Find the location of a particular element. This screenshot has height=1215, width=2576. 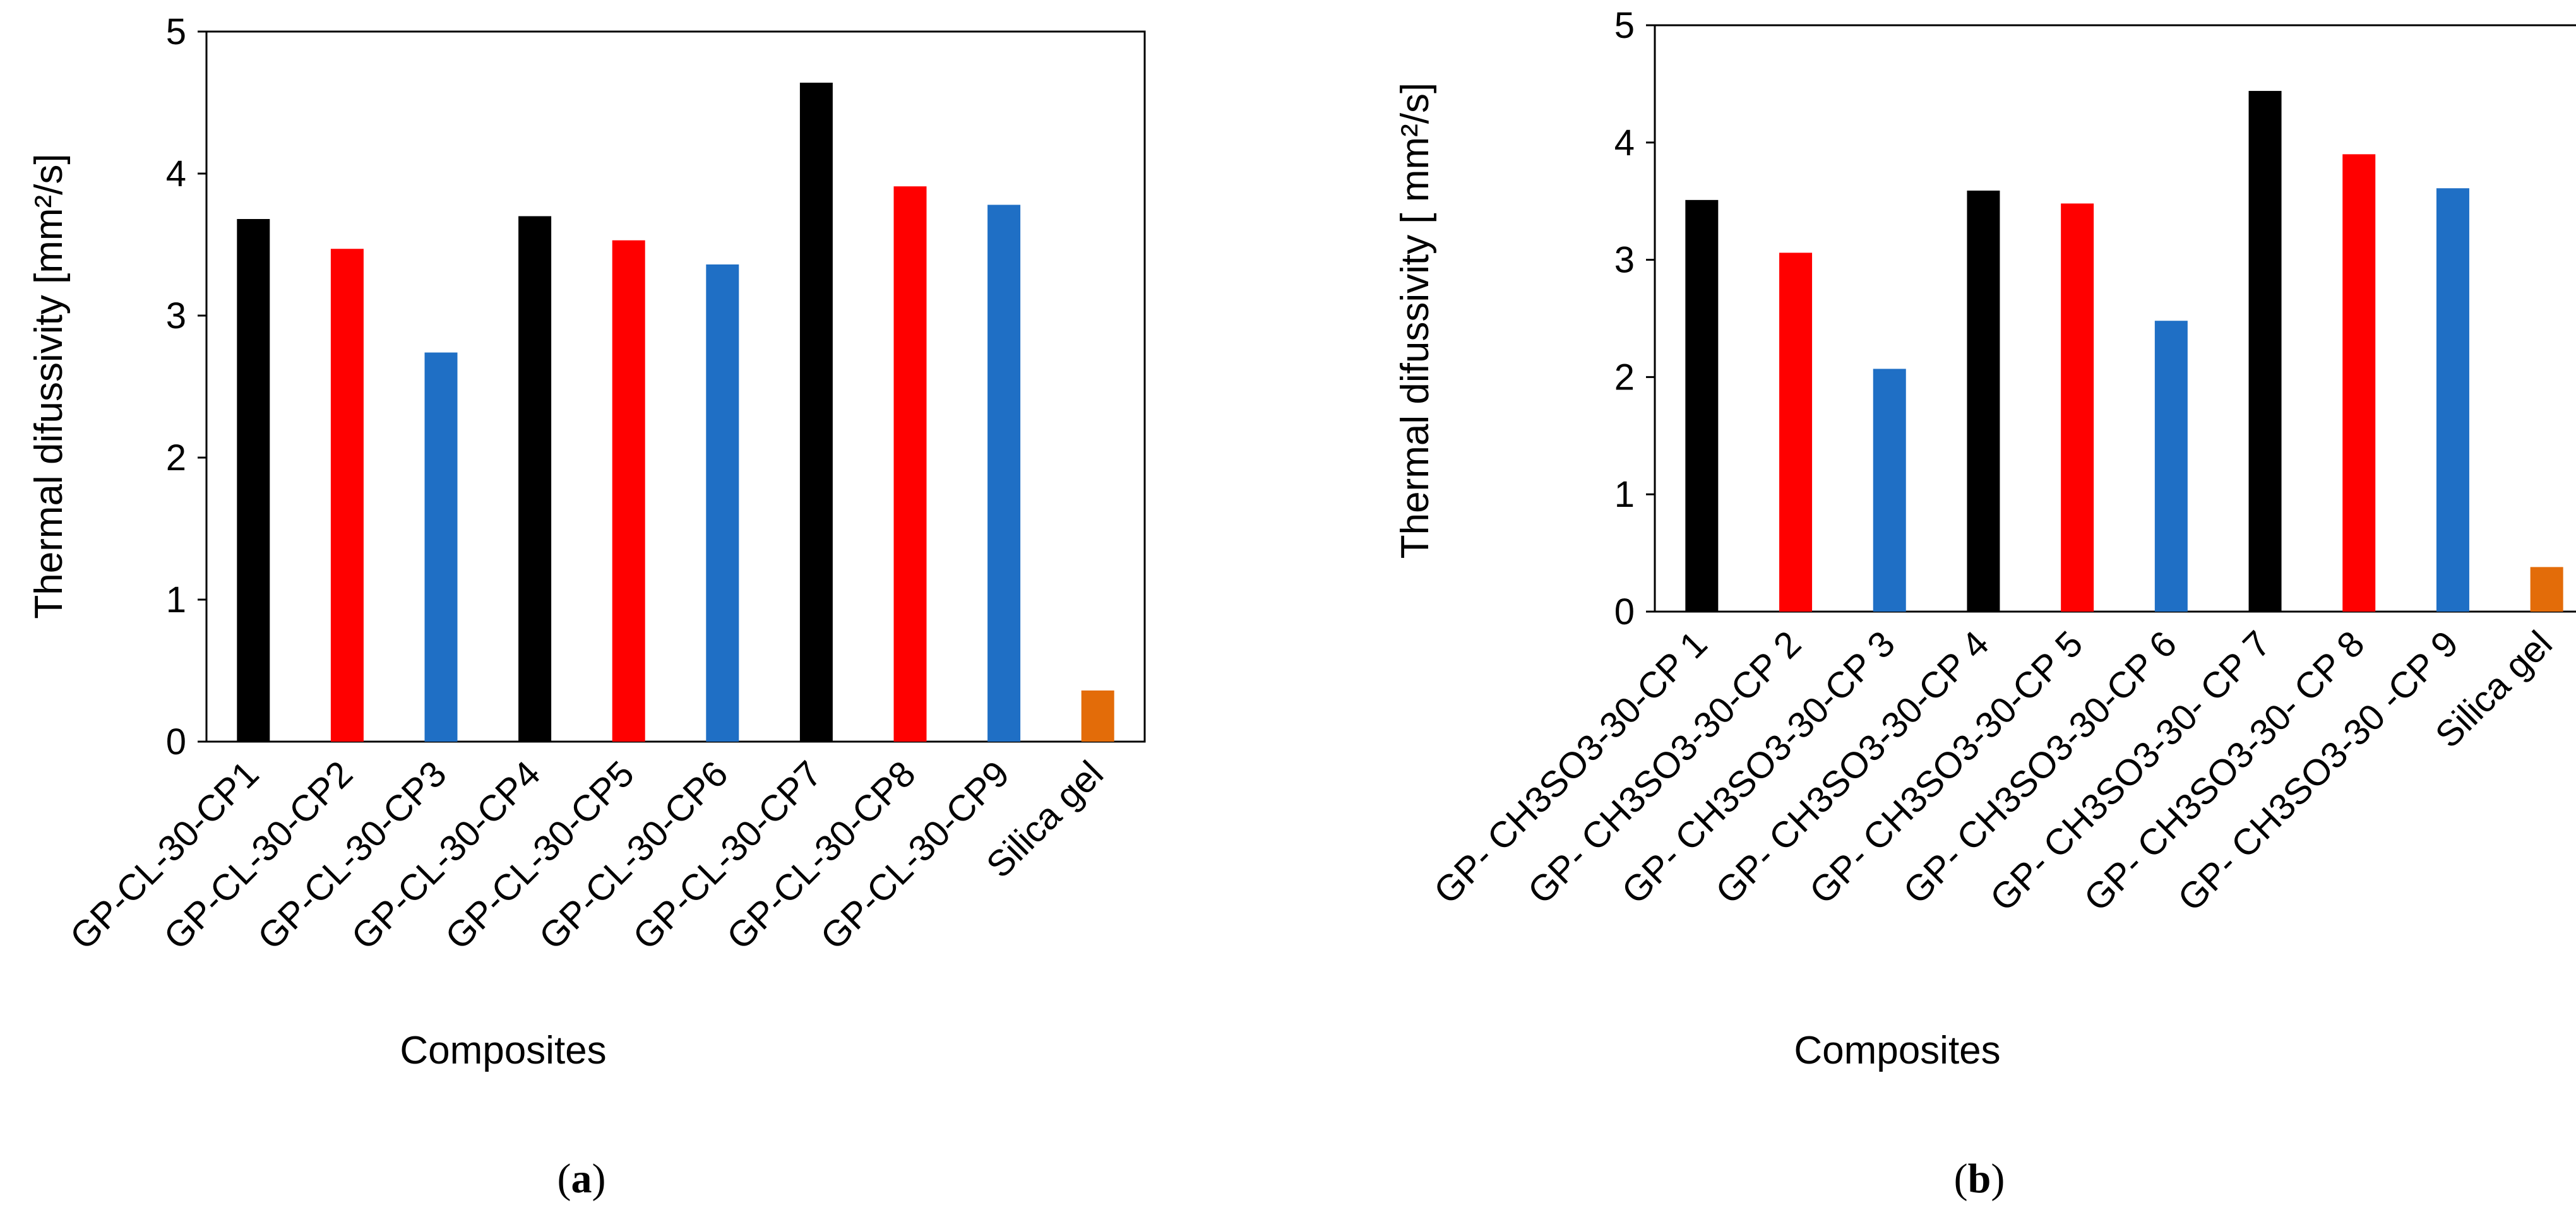

panel-caption-b: (b) is located at coordinates (1979, 1179).